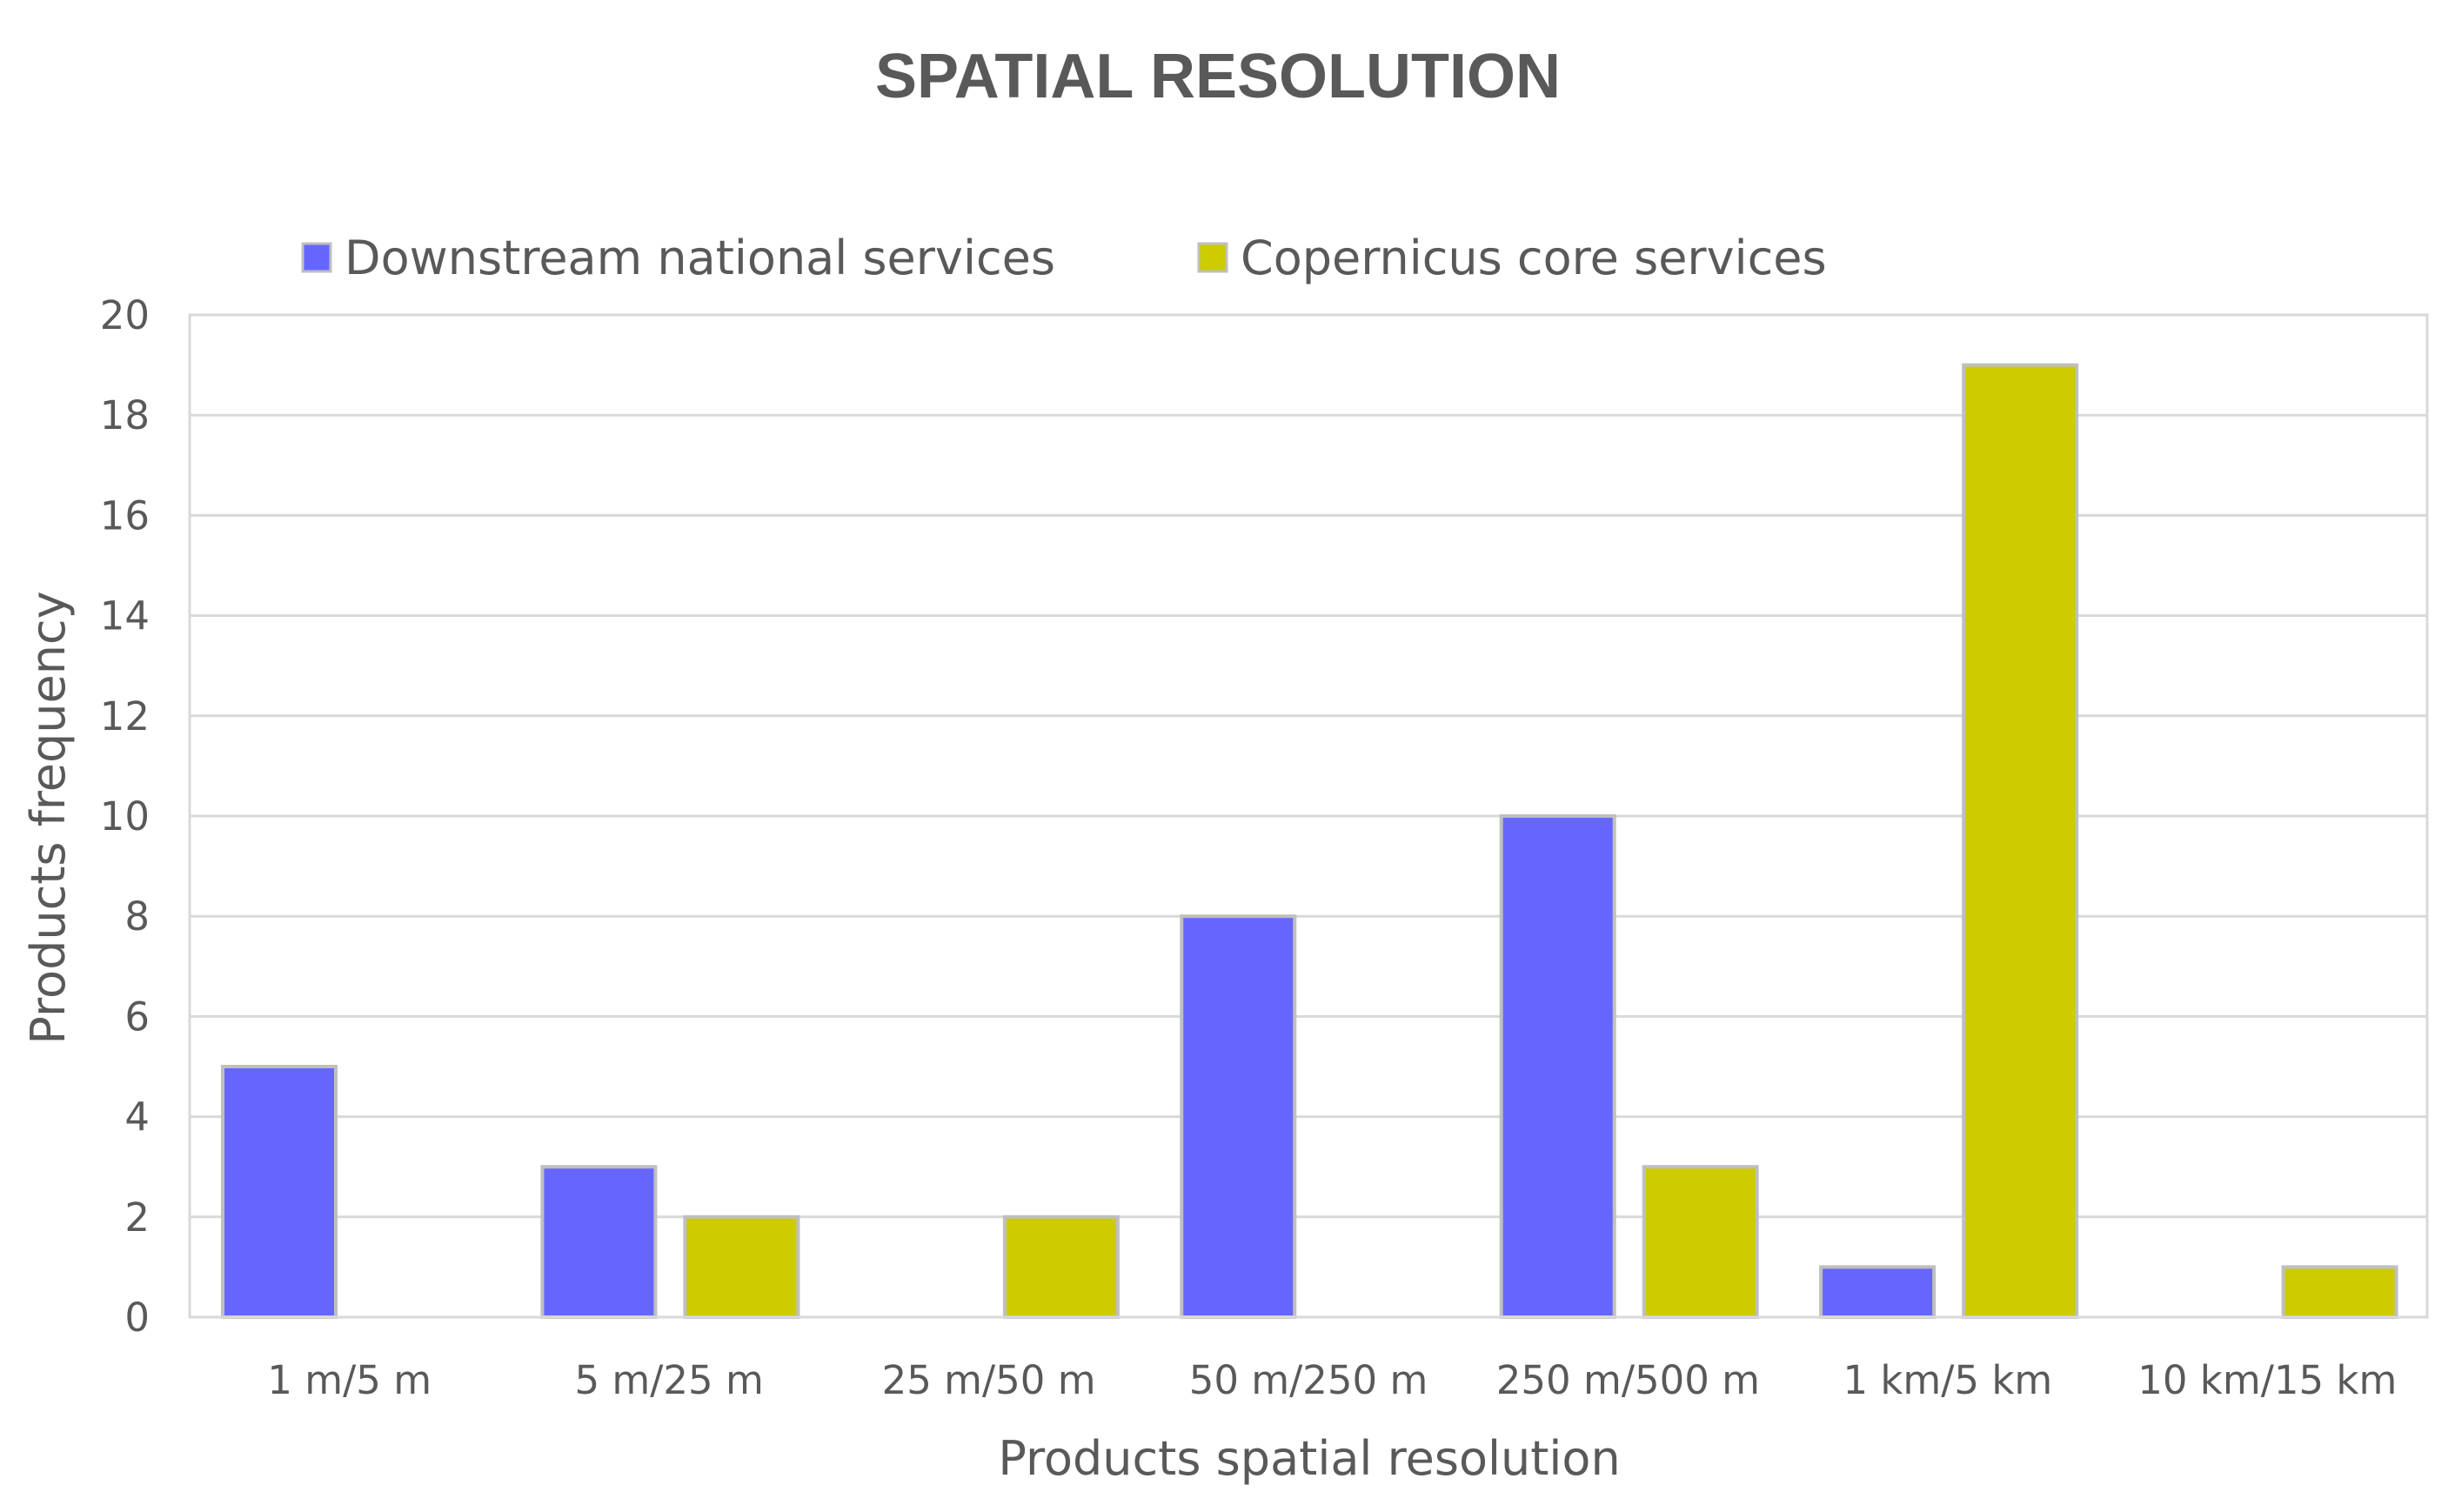 The height and width of the screenshot is (1512, 2455). I want to click on chart-title: SPATIAL RESOLUTION, so click(1218, 76).